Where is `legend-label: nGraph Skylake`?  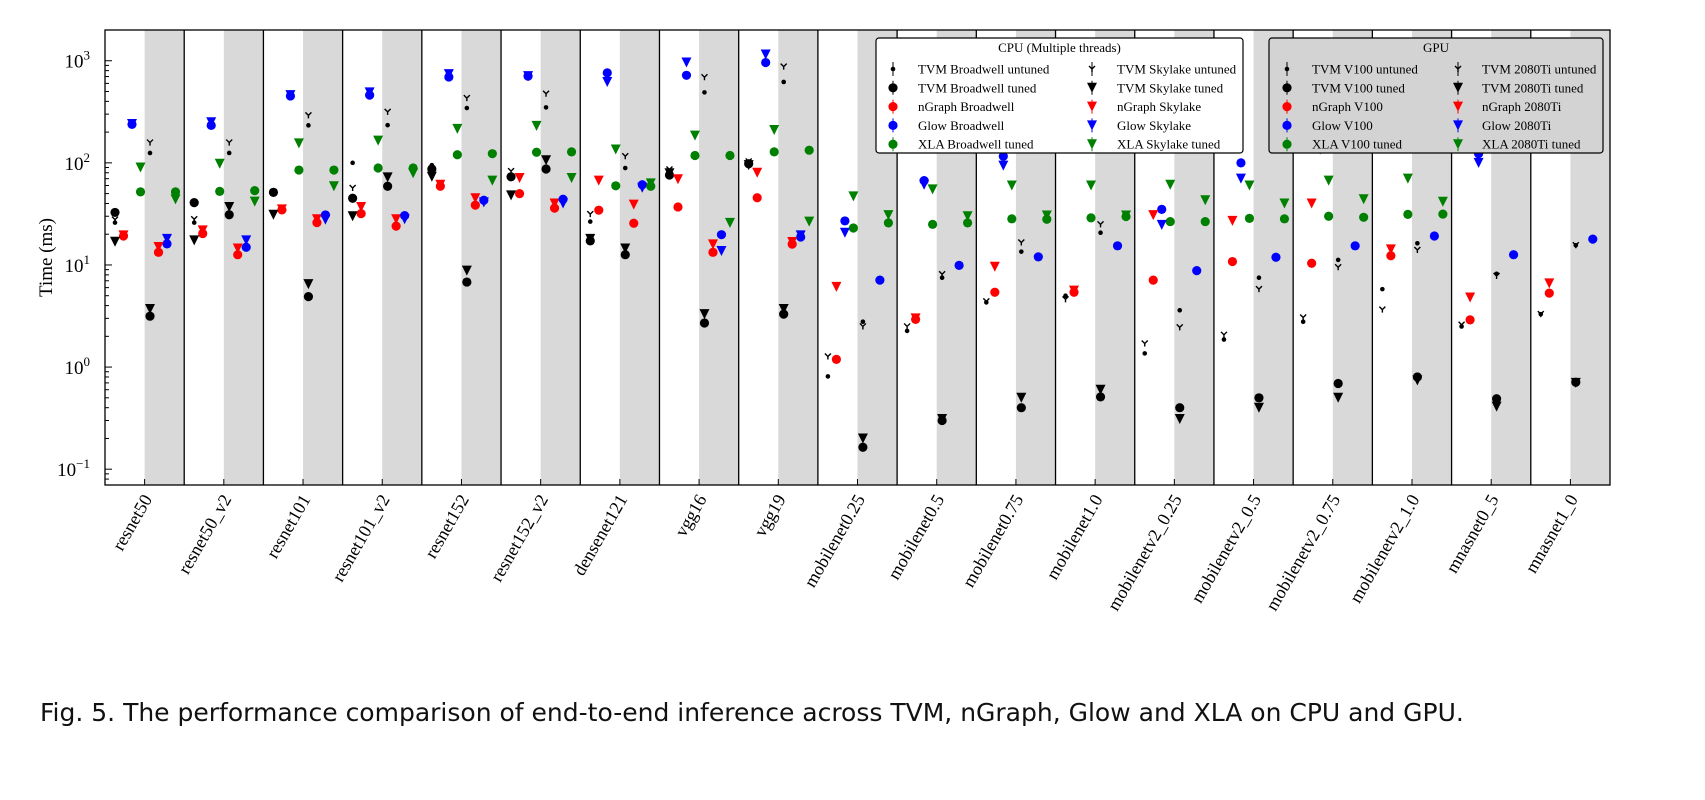 legend-label: nGraph Skylake is located at coordinates (1159, 106).